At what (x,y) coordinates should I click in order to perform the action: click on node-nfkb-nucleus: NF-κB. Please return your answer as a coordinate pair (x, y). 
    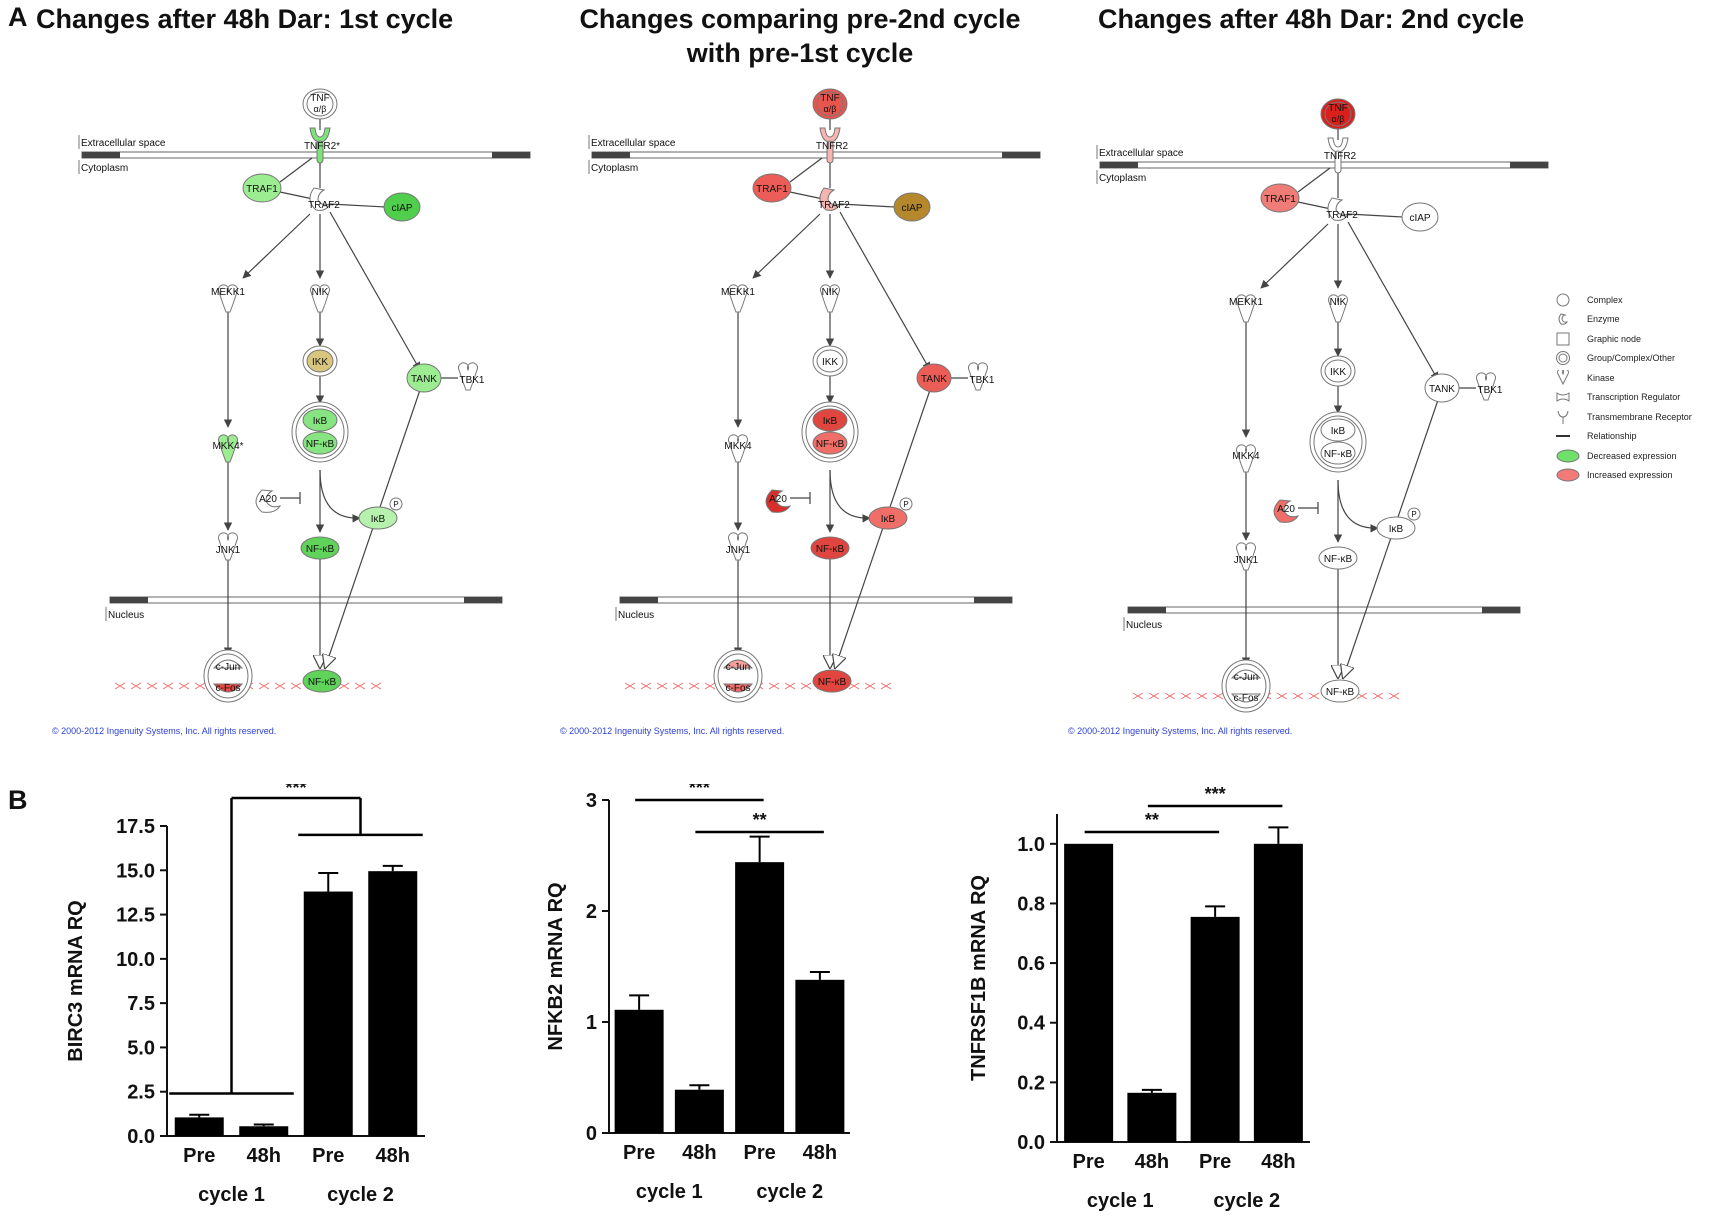
    Looking at the image, I should click on (832, 681).